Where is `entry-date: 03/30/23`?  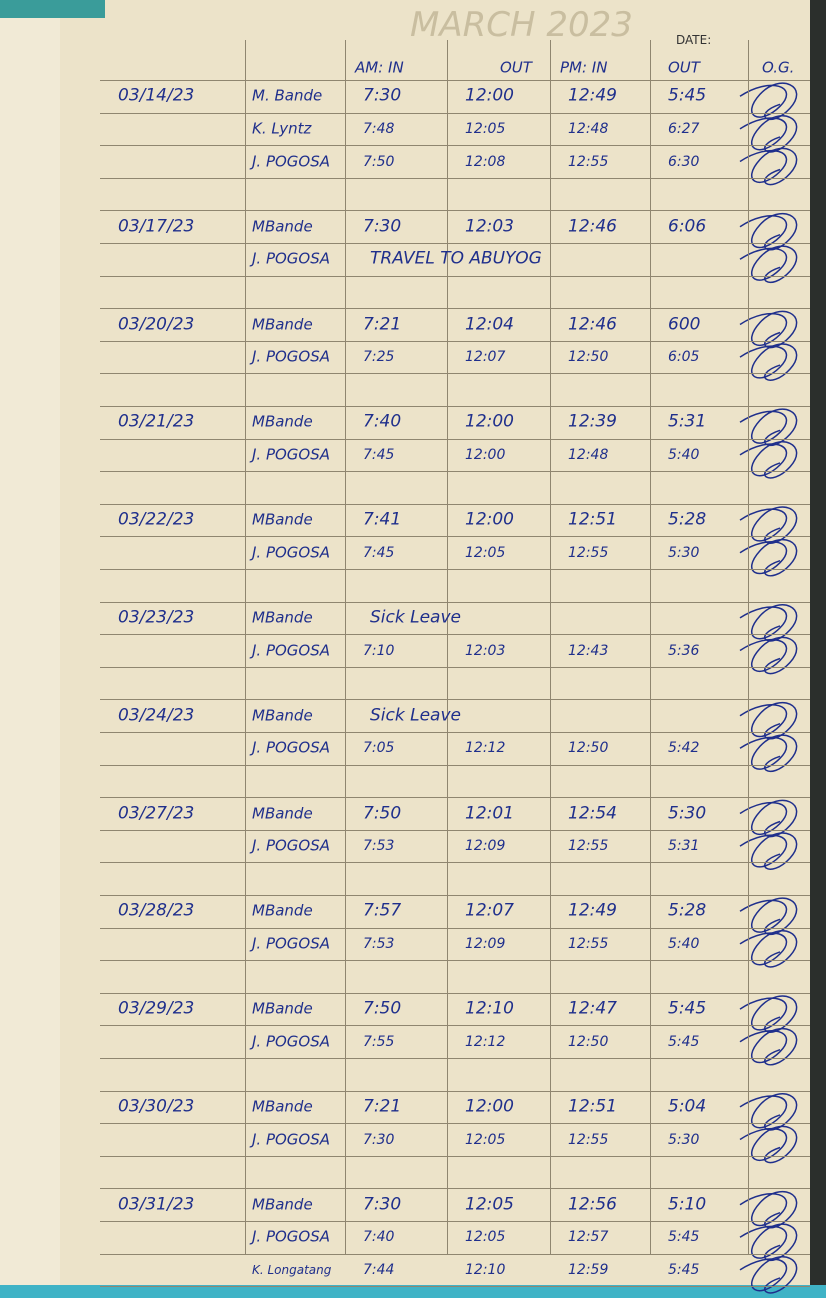
entry-date: 03/30/23 is located at coordinates (156, 1106).